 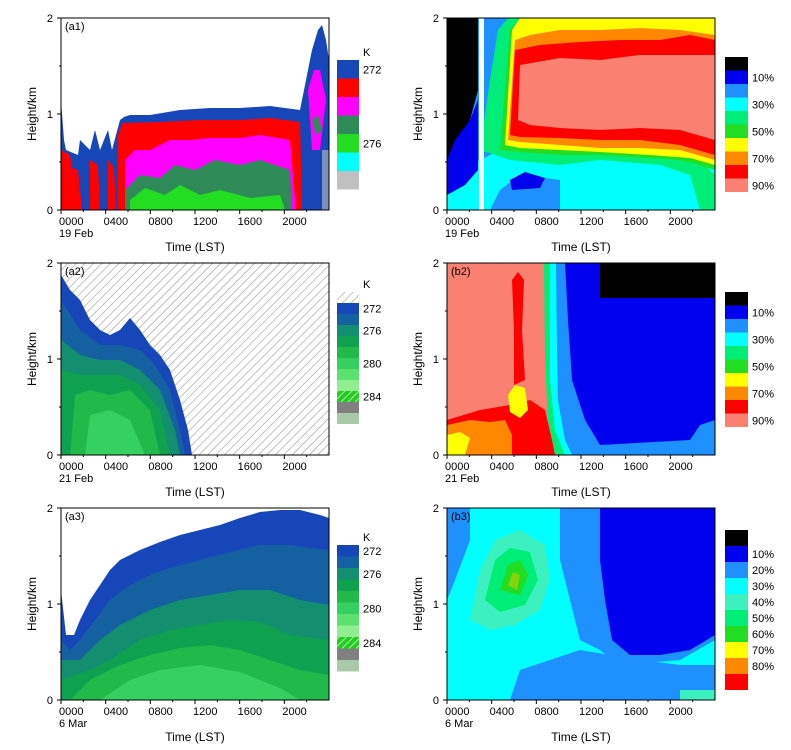 What do you see at coordinates (367, 285) in the screenshot?
I see `legend-unit-a2: K` at bounding box center [367, 285].